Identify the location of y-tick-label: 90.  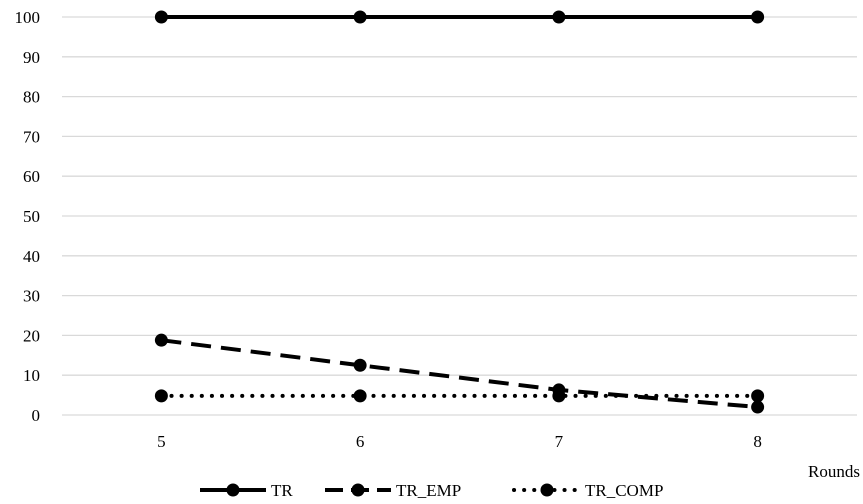
(31, 57).